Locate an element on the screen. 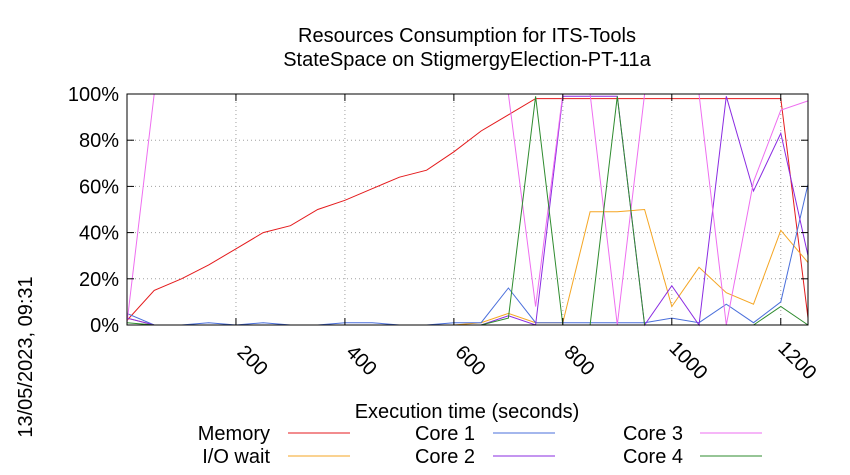  timestamp-label: 13/05/2023, 09:31 is located at coordinates (26, 356).